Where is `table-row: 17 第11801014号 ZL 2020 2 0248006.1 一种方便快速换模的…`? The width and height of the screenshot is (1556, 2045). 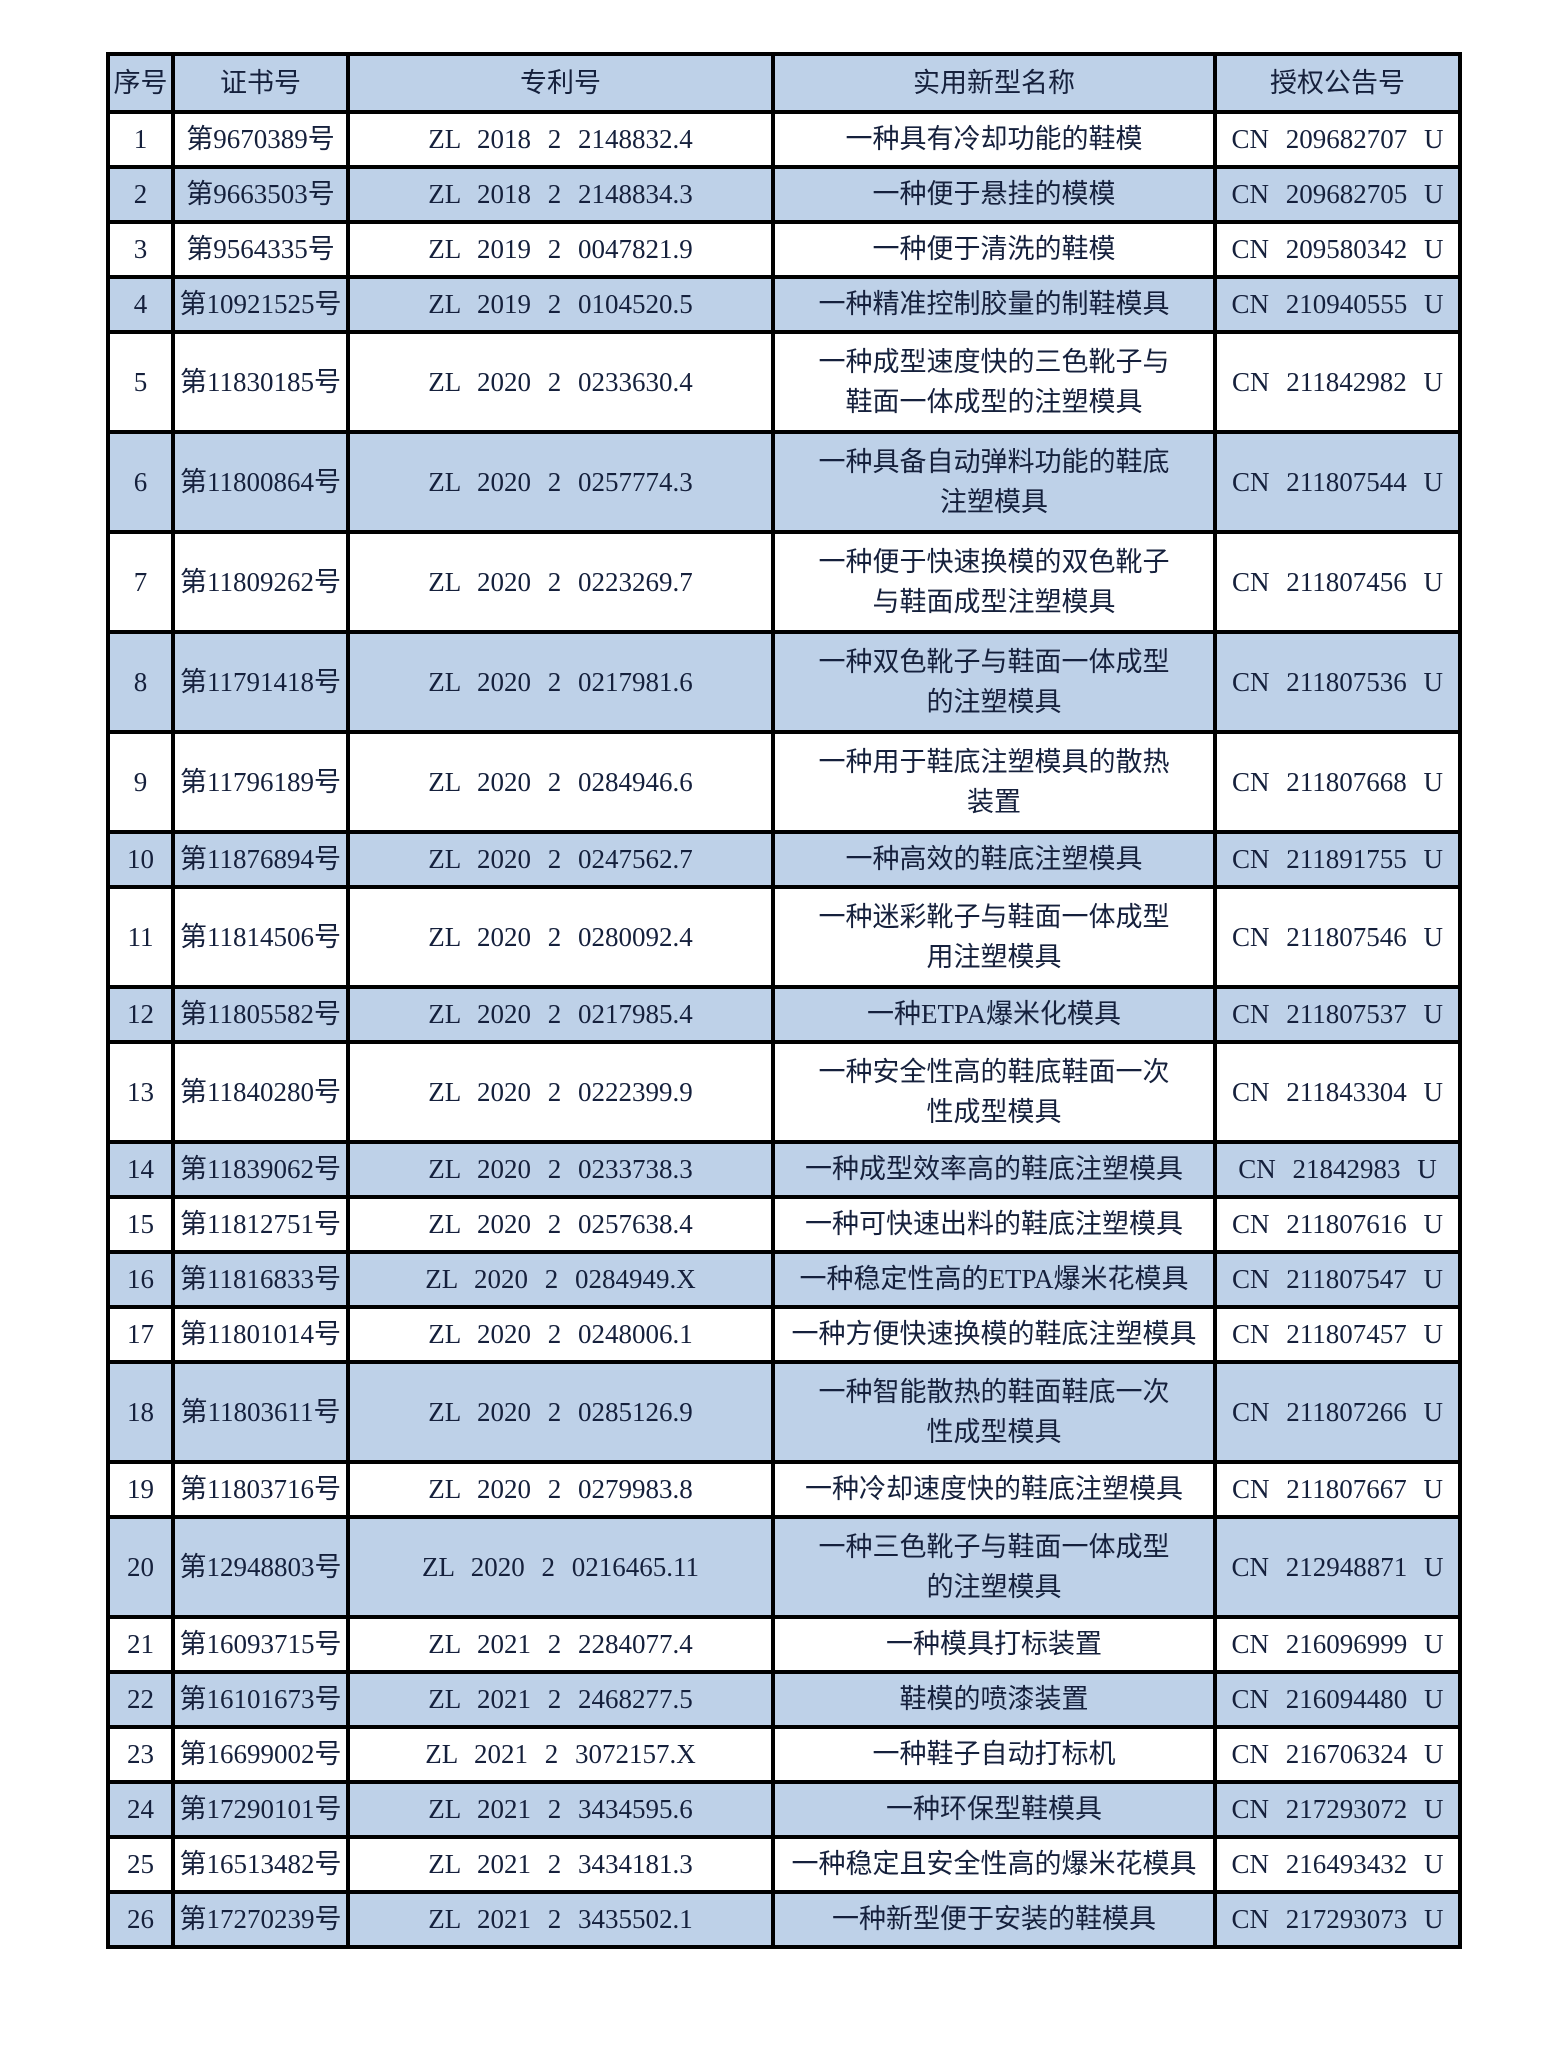 table-row: 17 第11801014号 ZL 2020 2 0248006.1 一种方便快速换模的… is located at coordinates (784, 1334).